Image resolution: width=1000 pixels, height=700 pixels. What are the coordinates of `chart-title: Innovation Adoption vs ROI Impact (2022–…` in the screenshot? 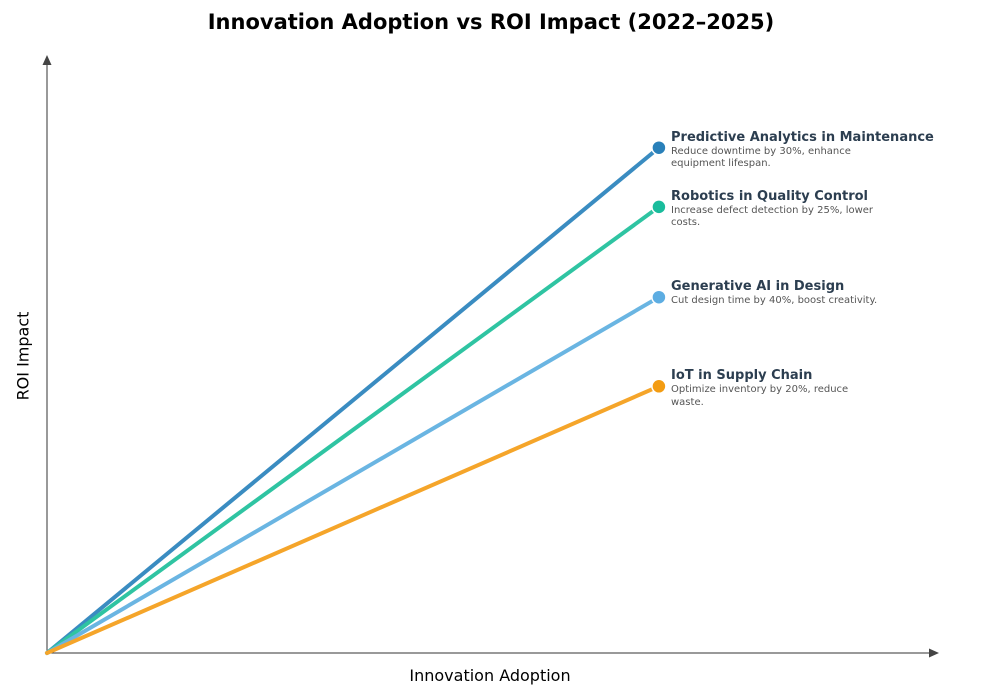 It's located at (491, 22).